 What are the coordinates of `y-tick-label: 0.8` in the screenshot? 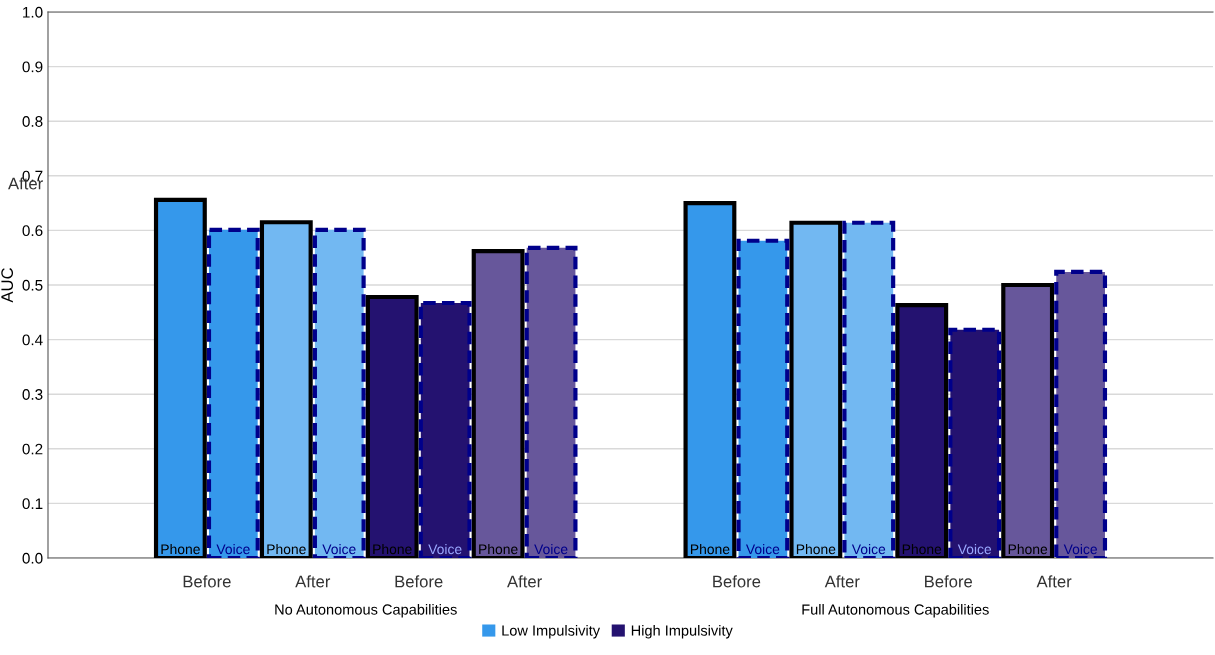 It's located at (32, 121).